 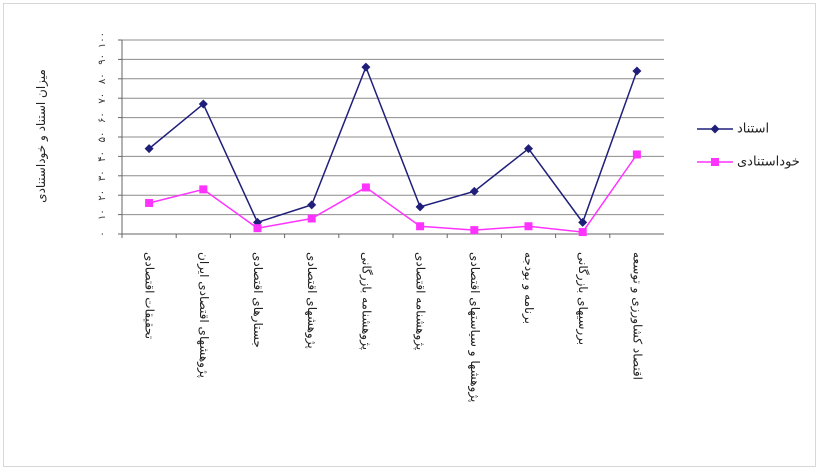 I want to click on y-tick-label: ۱۰, so click(x=102, y=214).